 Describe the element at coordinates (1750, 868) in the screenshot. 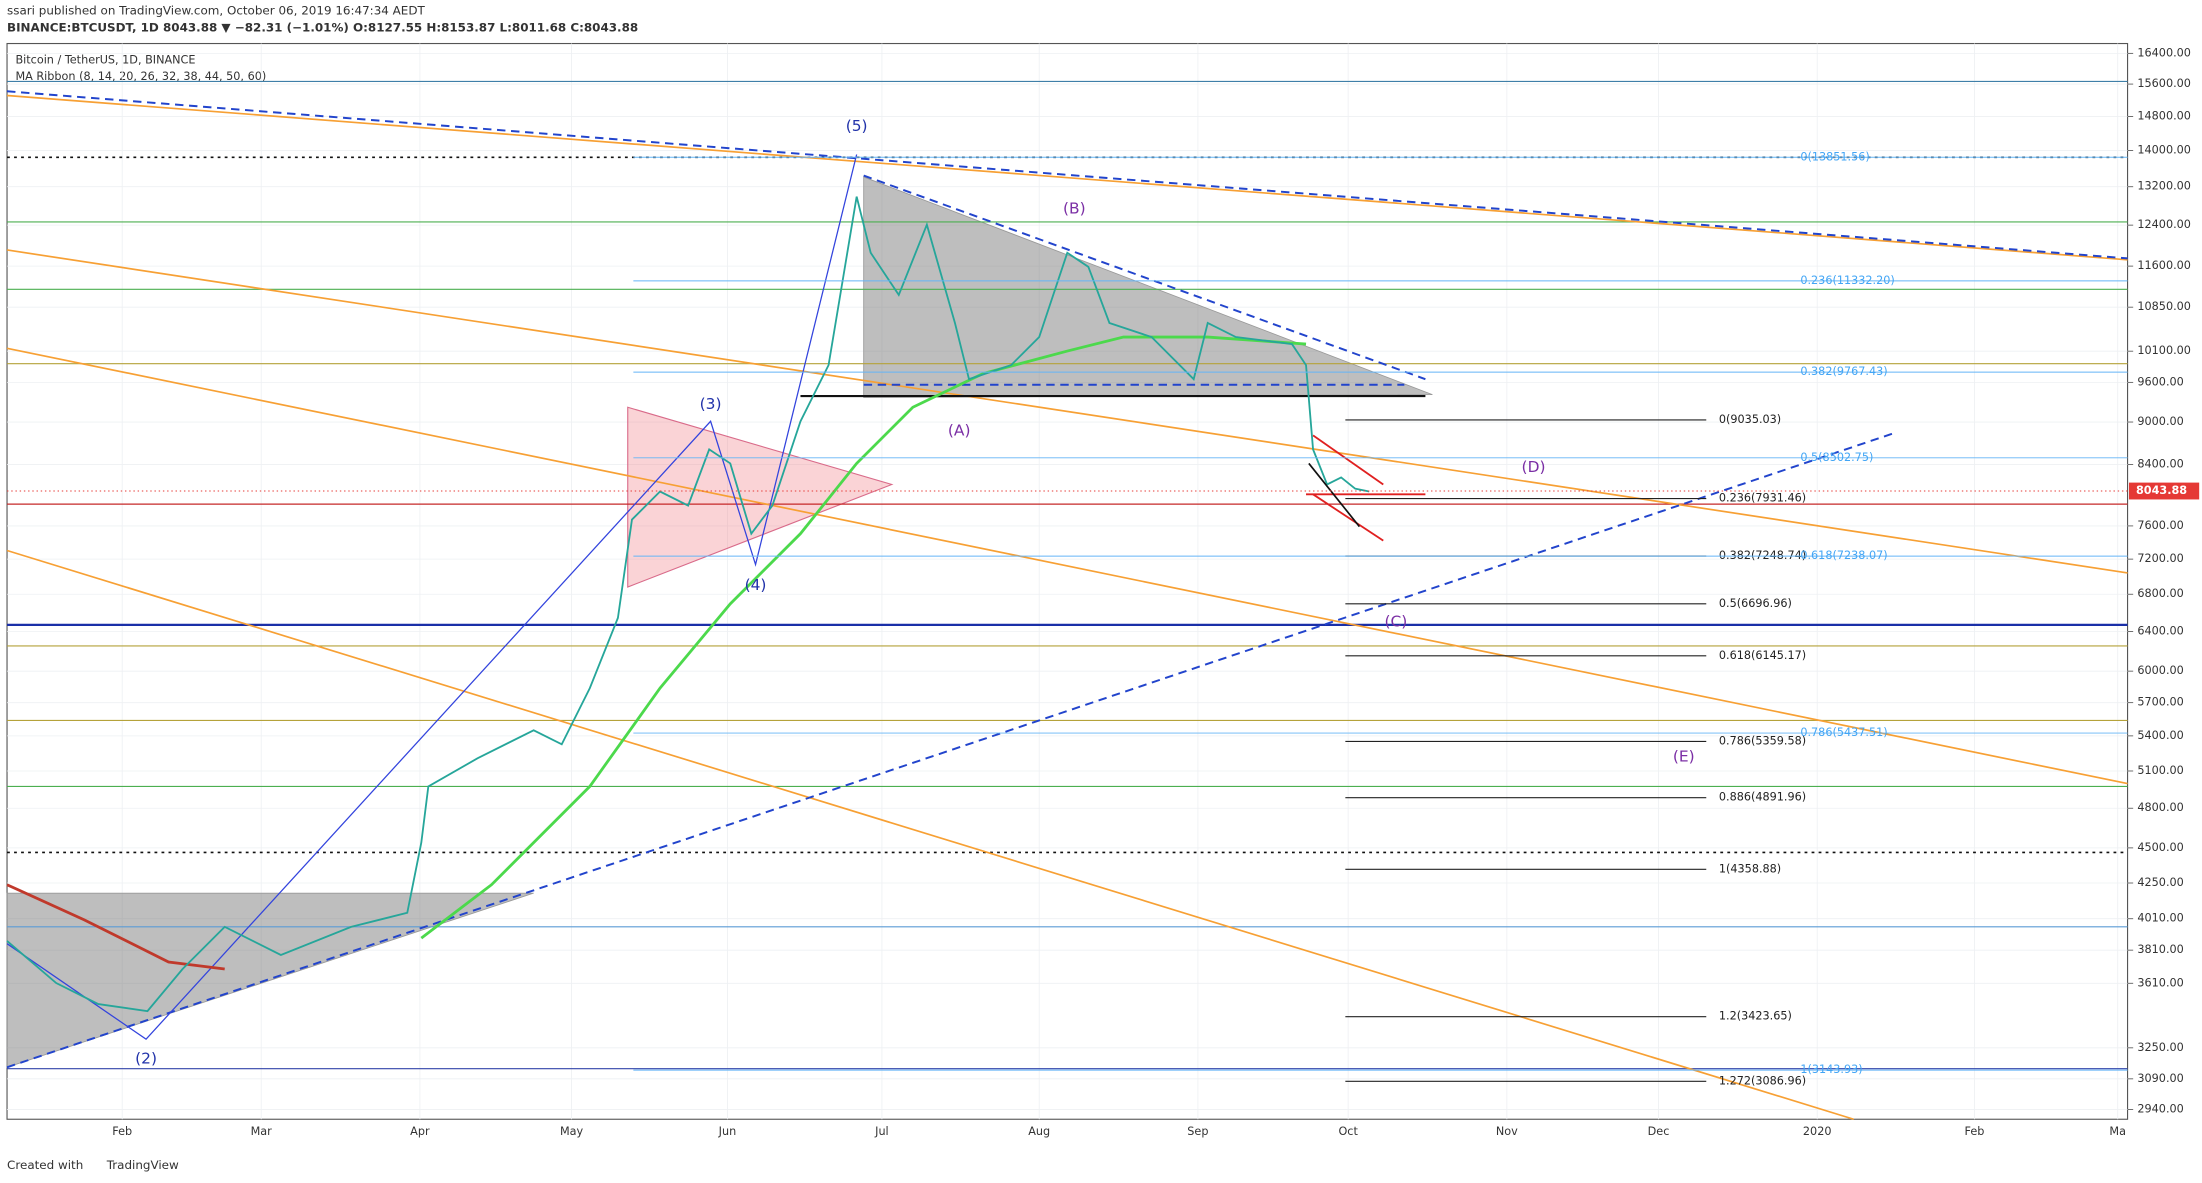

I see `fib-label: 1(4358.88)` at that location.